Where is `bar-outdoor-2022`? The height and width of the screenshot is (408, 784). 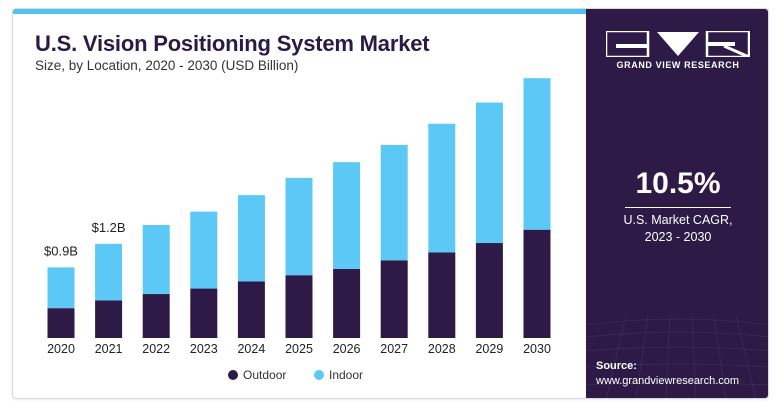 bar-outdoor-2022 is located at coordinates (156, 316).